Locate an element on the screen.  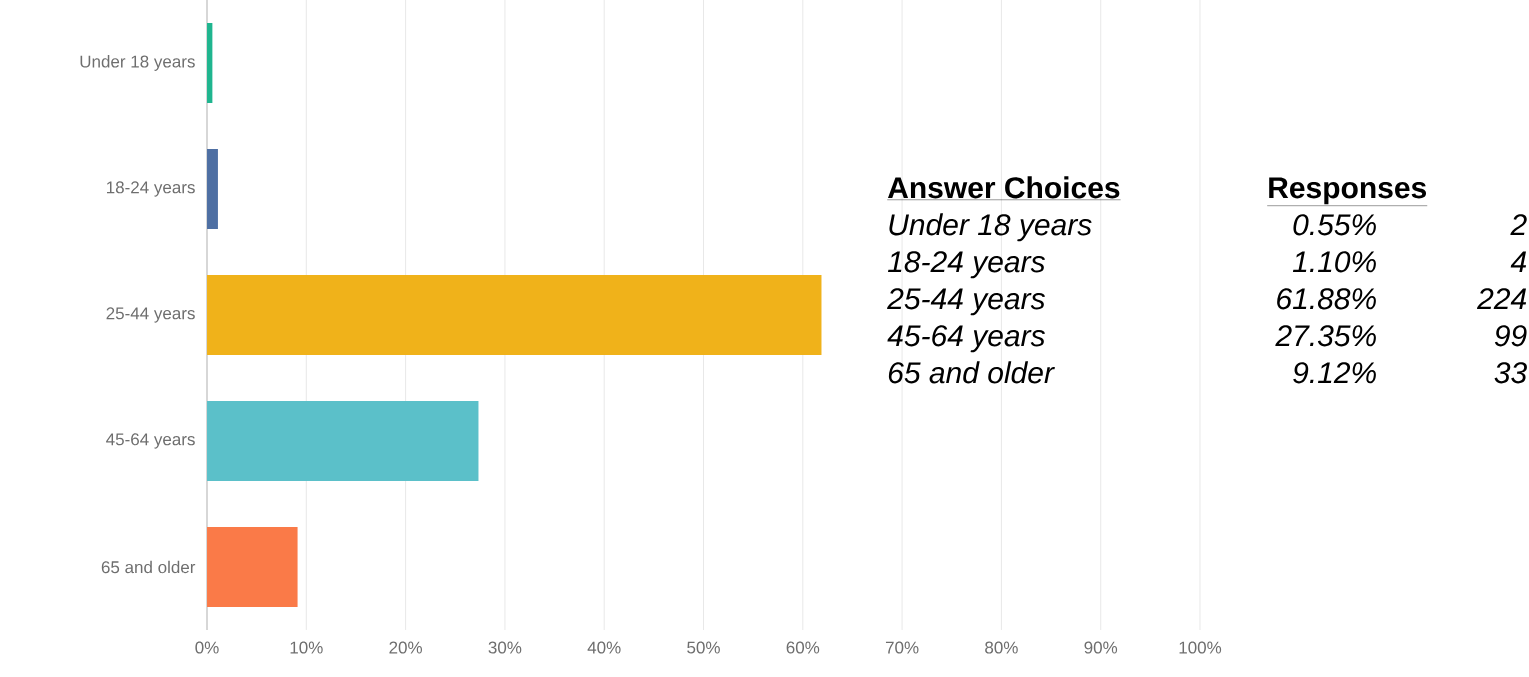
category-label: 18-24 years is located at coordinates (966, 265).